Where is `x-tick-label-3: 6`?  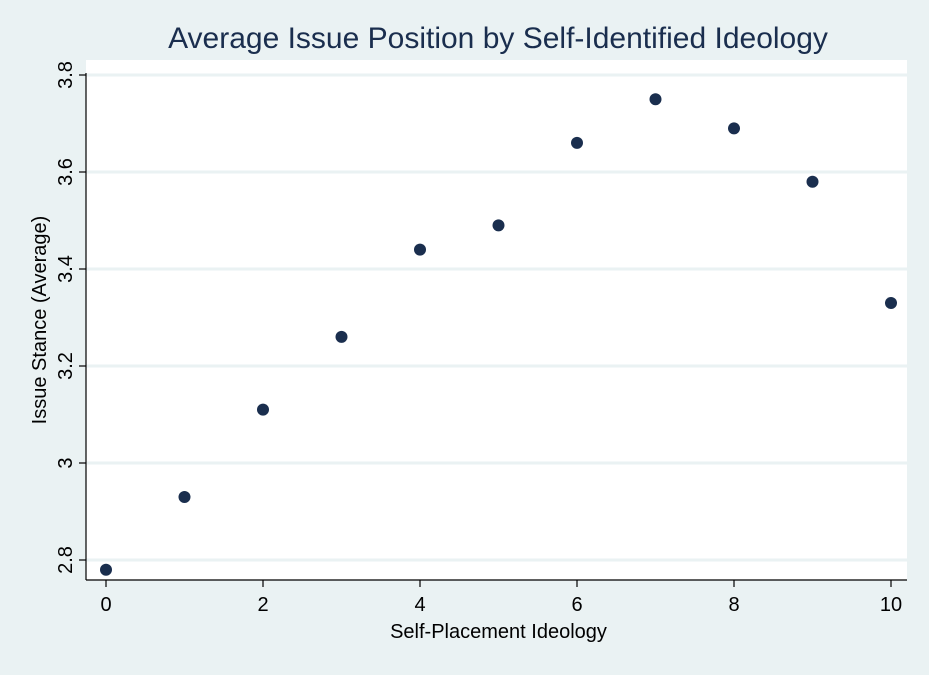
x-tick-label-3: 6 is located at coordinates (576, 605).